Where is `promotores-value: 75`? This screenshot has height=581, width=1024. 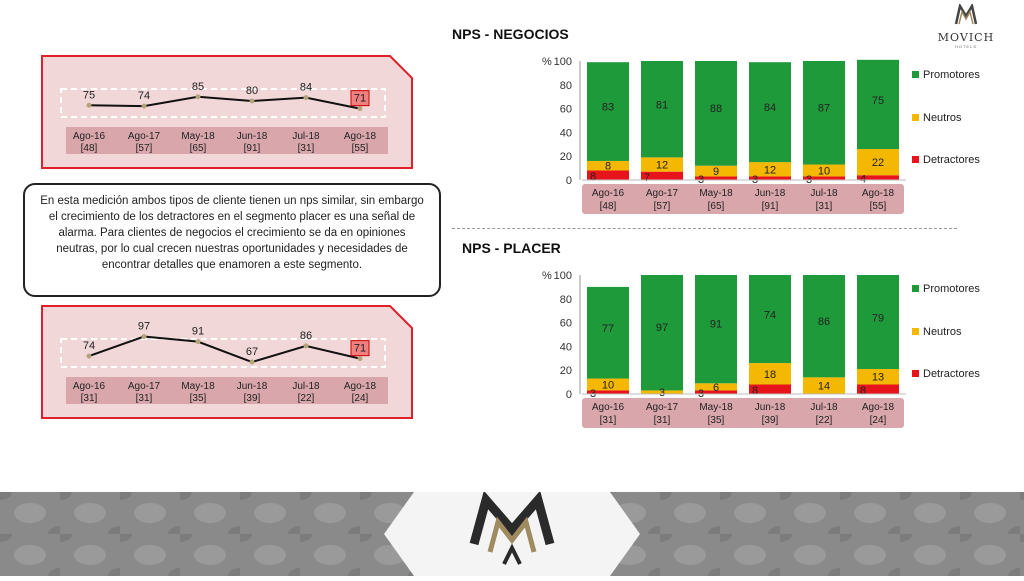
promotores-value: 75 is located at coordinates (878, 101).